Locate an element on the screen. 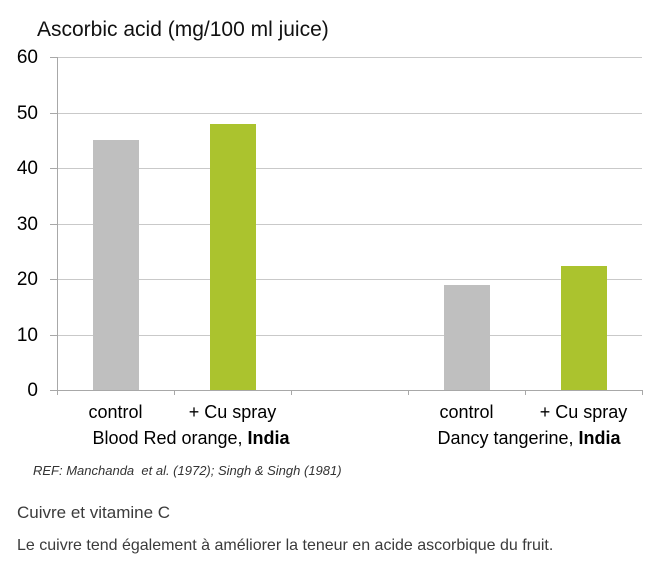 This screenshot has height=569, width=664. group-label-regular: Blood Red orange, is located at coordinates (170, 438).